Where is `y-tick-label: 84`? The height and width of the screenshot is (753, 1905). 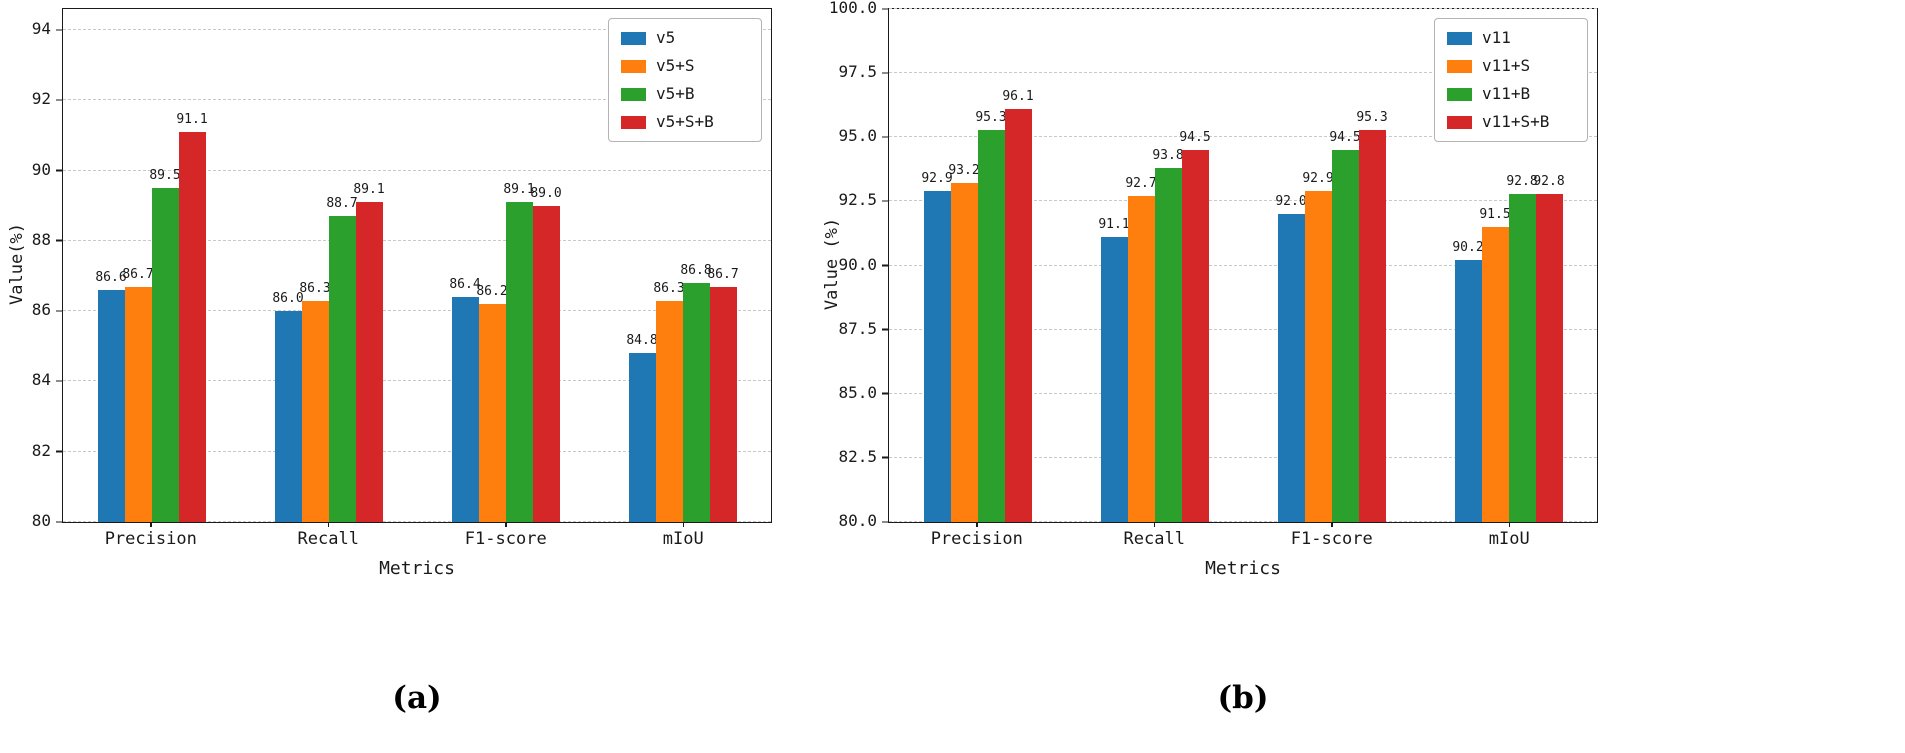 y-tick-label: 84 is located at coordinates (41, 380).